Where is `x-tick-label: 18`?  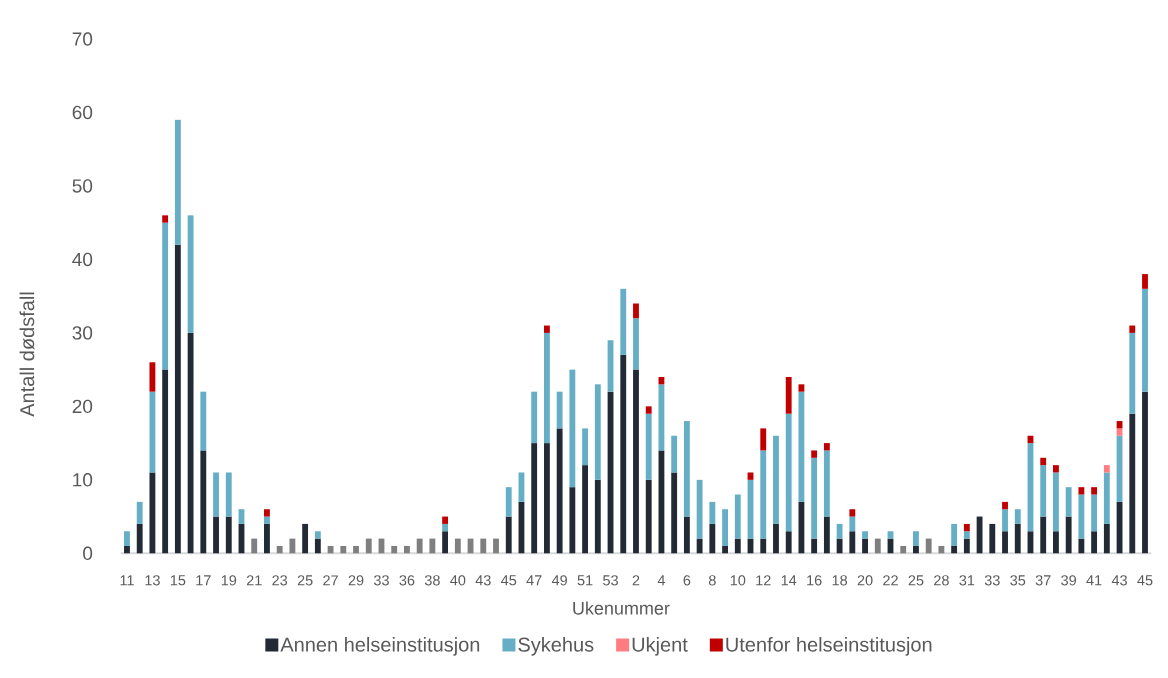
x-tick-label: 18 is located at coordinates (840, 580).